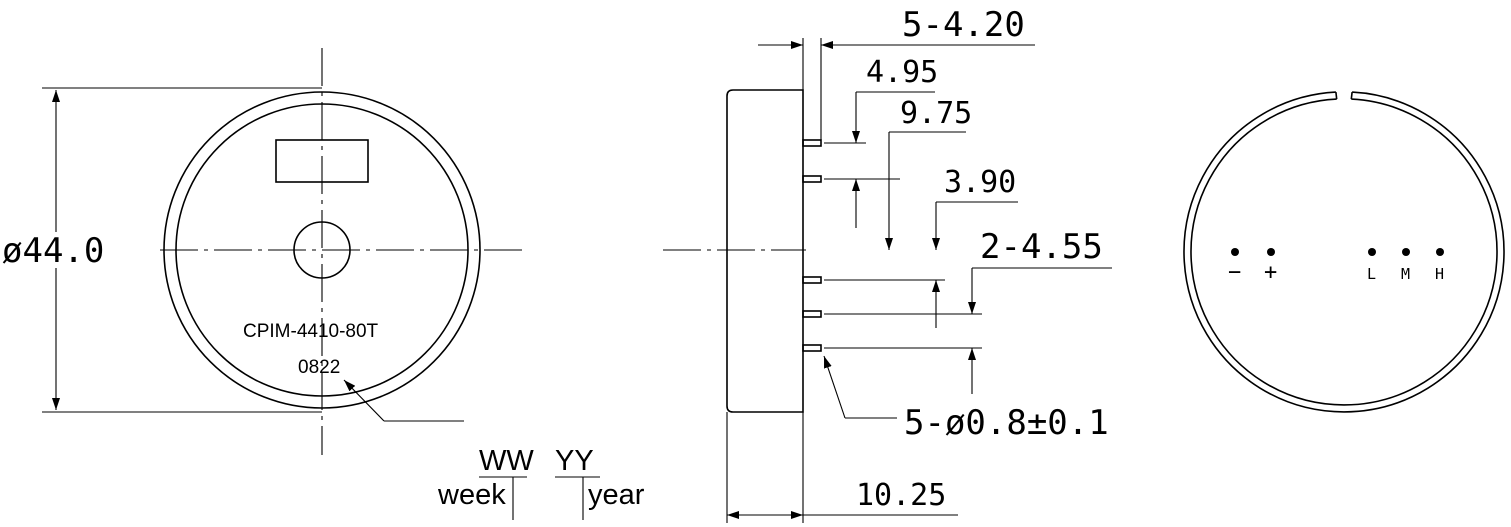 The width and height of the screenshot is (1511, 527). What do you see at coordinates (1406, 252) in the screenshot?
I see `terminal-m-dot` at bounding box center [1406, 252].